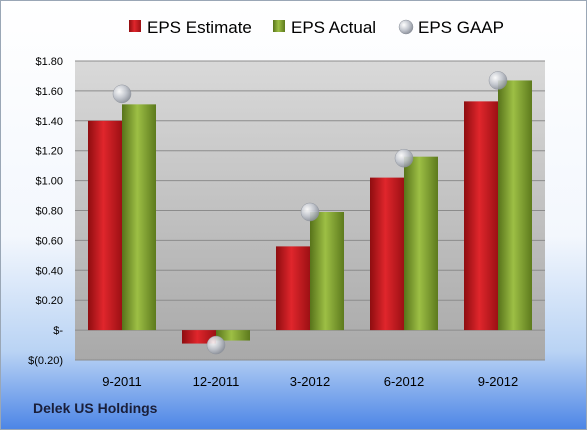  Describe the element at coordinates (406, 27) in the screenshot. I see `legend-marker-gaap` at that location.